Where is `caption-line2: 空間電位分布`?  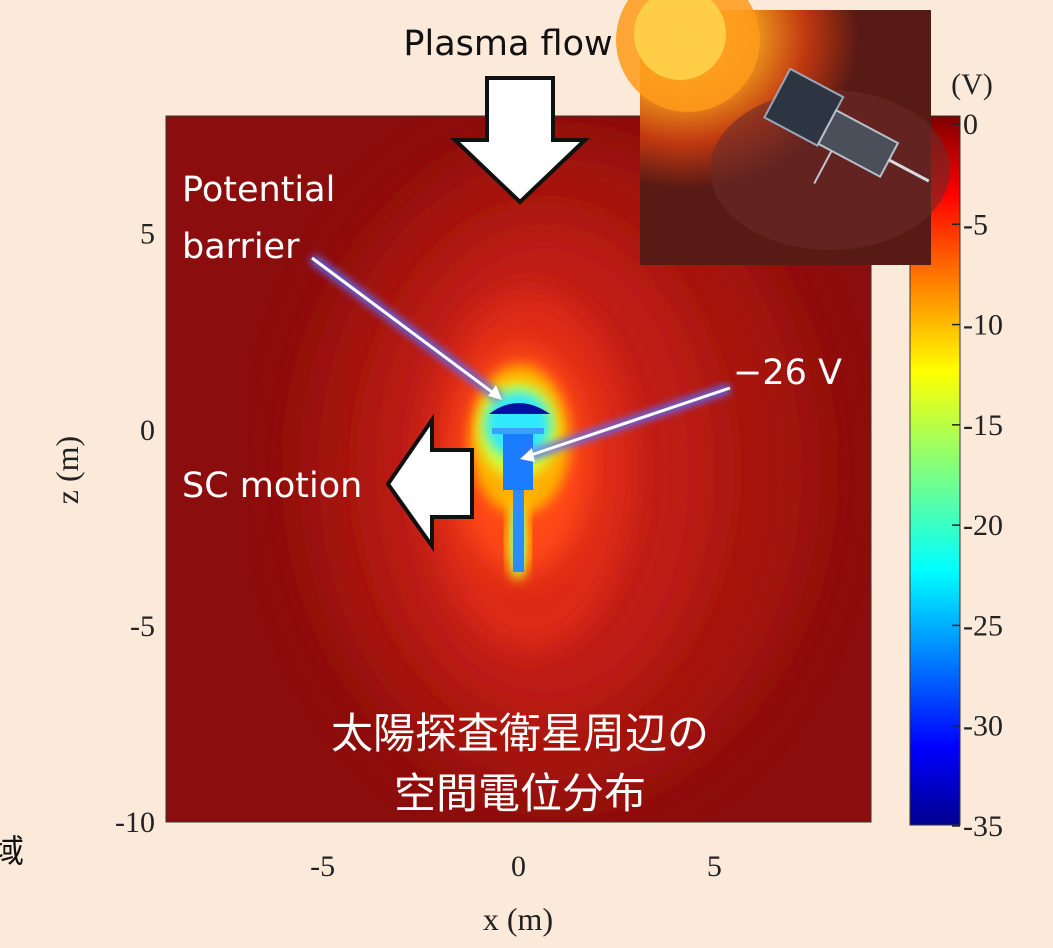 caption-line2: 空間電位分布 is located at coordinates (520, 793).